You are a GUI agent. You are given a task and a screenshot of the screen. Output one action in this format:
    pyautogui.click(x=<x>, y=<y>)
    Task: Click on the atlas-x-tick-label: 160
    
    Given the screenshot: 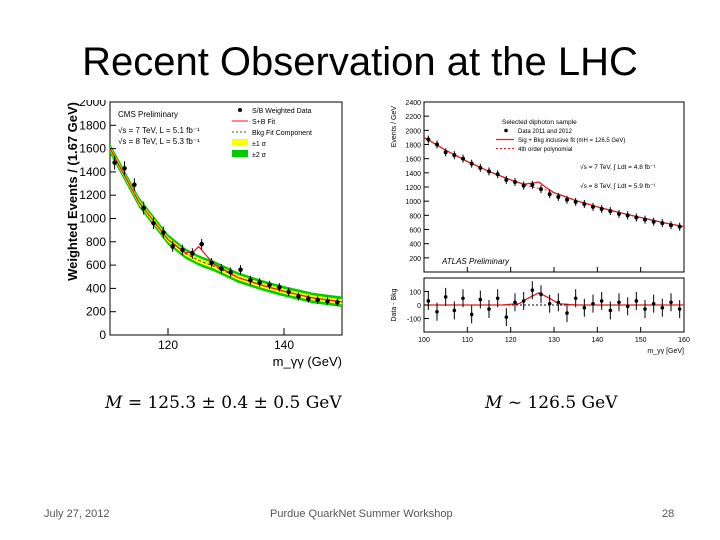 What is the action you would take?
    pyautogui.click(x=684, y=340)
    